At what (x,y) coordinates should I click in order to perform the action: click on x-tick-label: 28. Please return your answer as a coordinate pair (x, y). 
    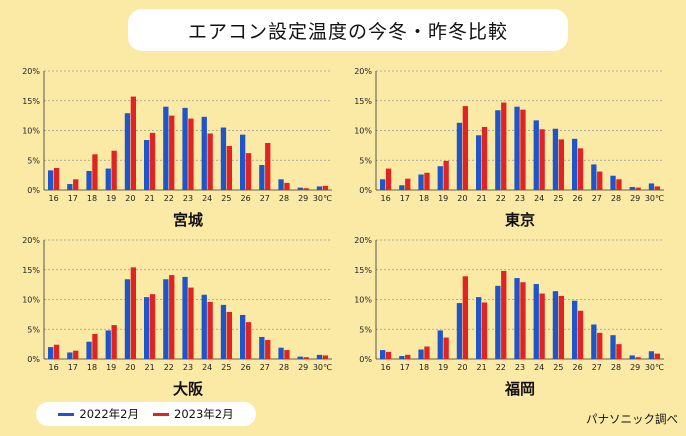
    Looking at the image, I should click on (616, 367).